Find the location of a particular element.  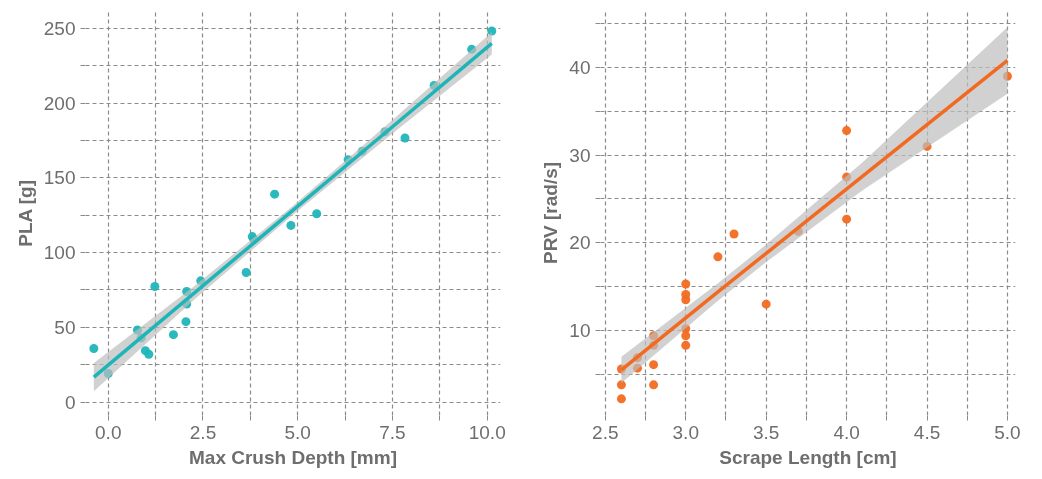

x-axis-title: Scrape Length [cm] is located at coordinates (808, 457).